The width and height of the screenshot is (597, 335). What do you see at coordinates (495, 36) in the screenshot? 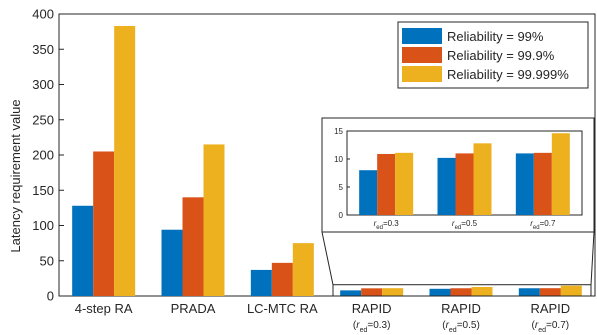
I see `legend-label: Reliability = 99%` at bounding box center [495, 36].